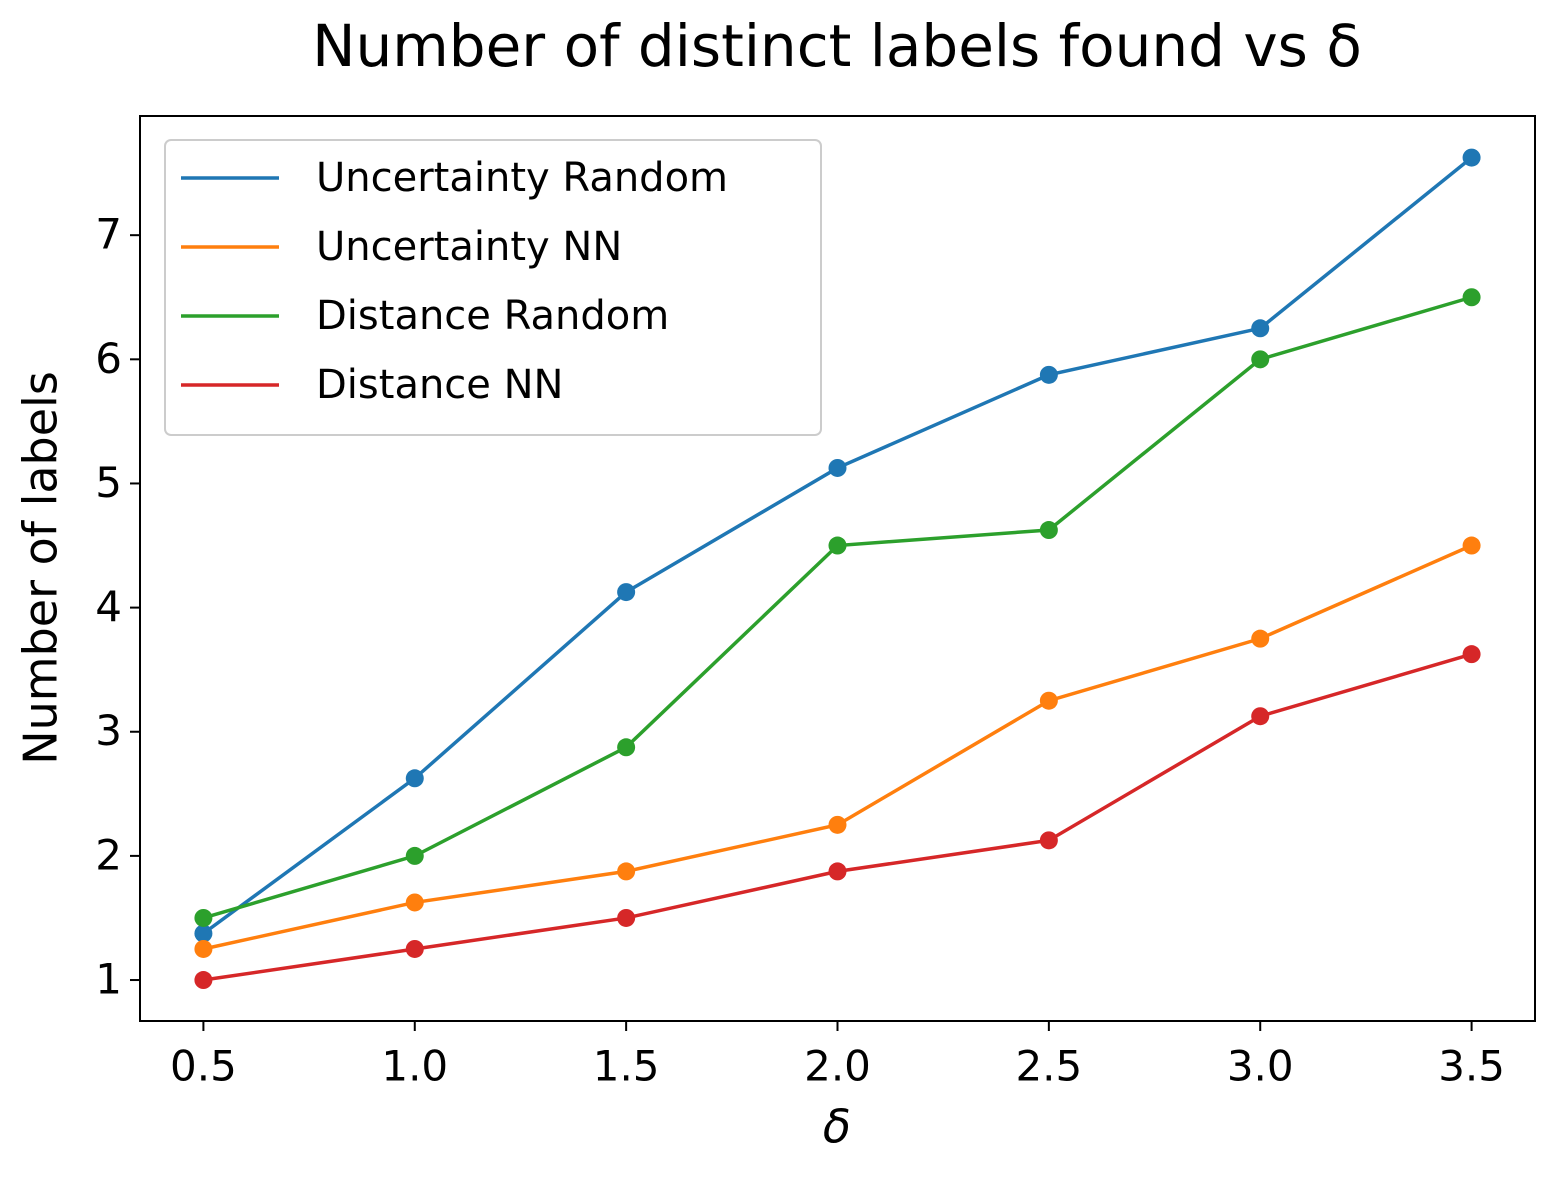 This screenshot has width=1558, height=1180. What do you see at coordinates (439, 385) in the screenshot?
I see `legend-label: Distance NN` at bounding box center [439, 385].